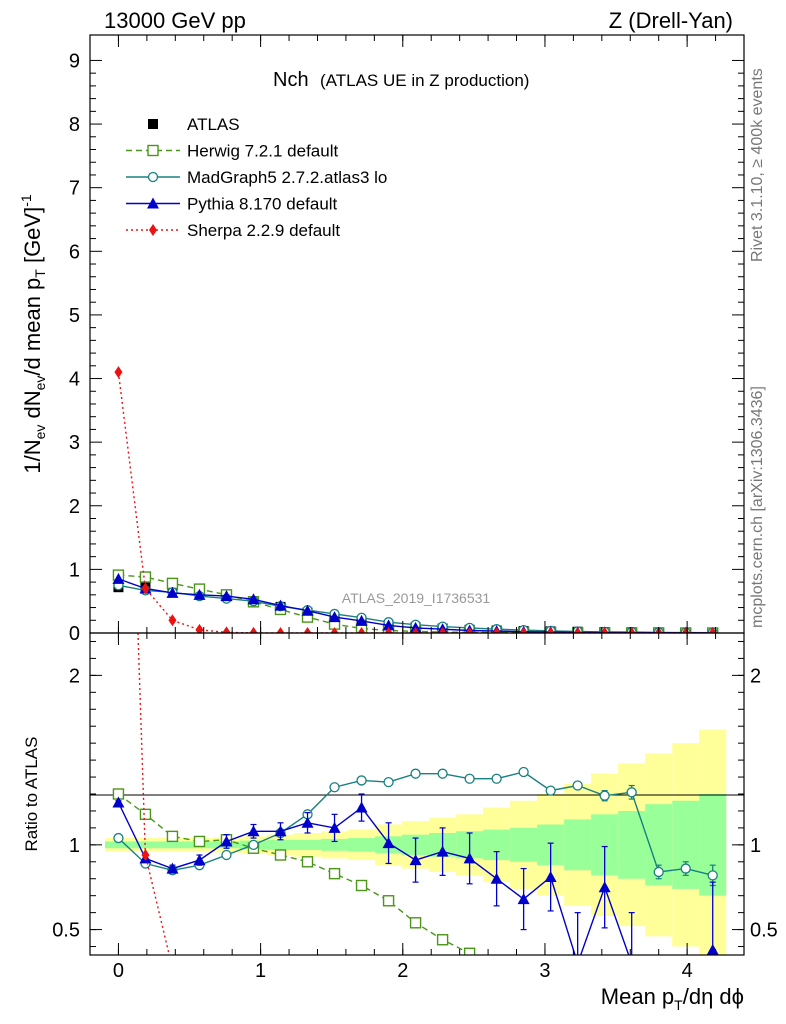  I want to click on y-tick-label-ratio: 1, so click(74, 846).